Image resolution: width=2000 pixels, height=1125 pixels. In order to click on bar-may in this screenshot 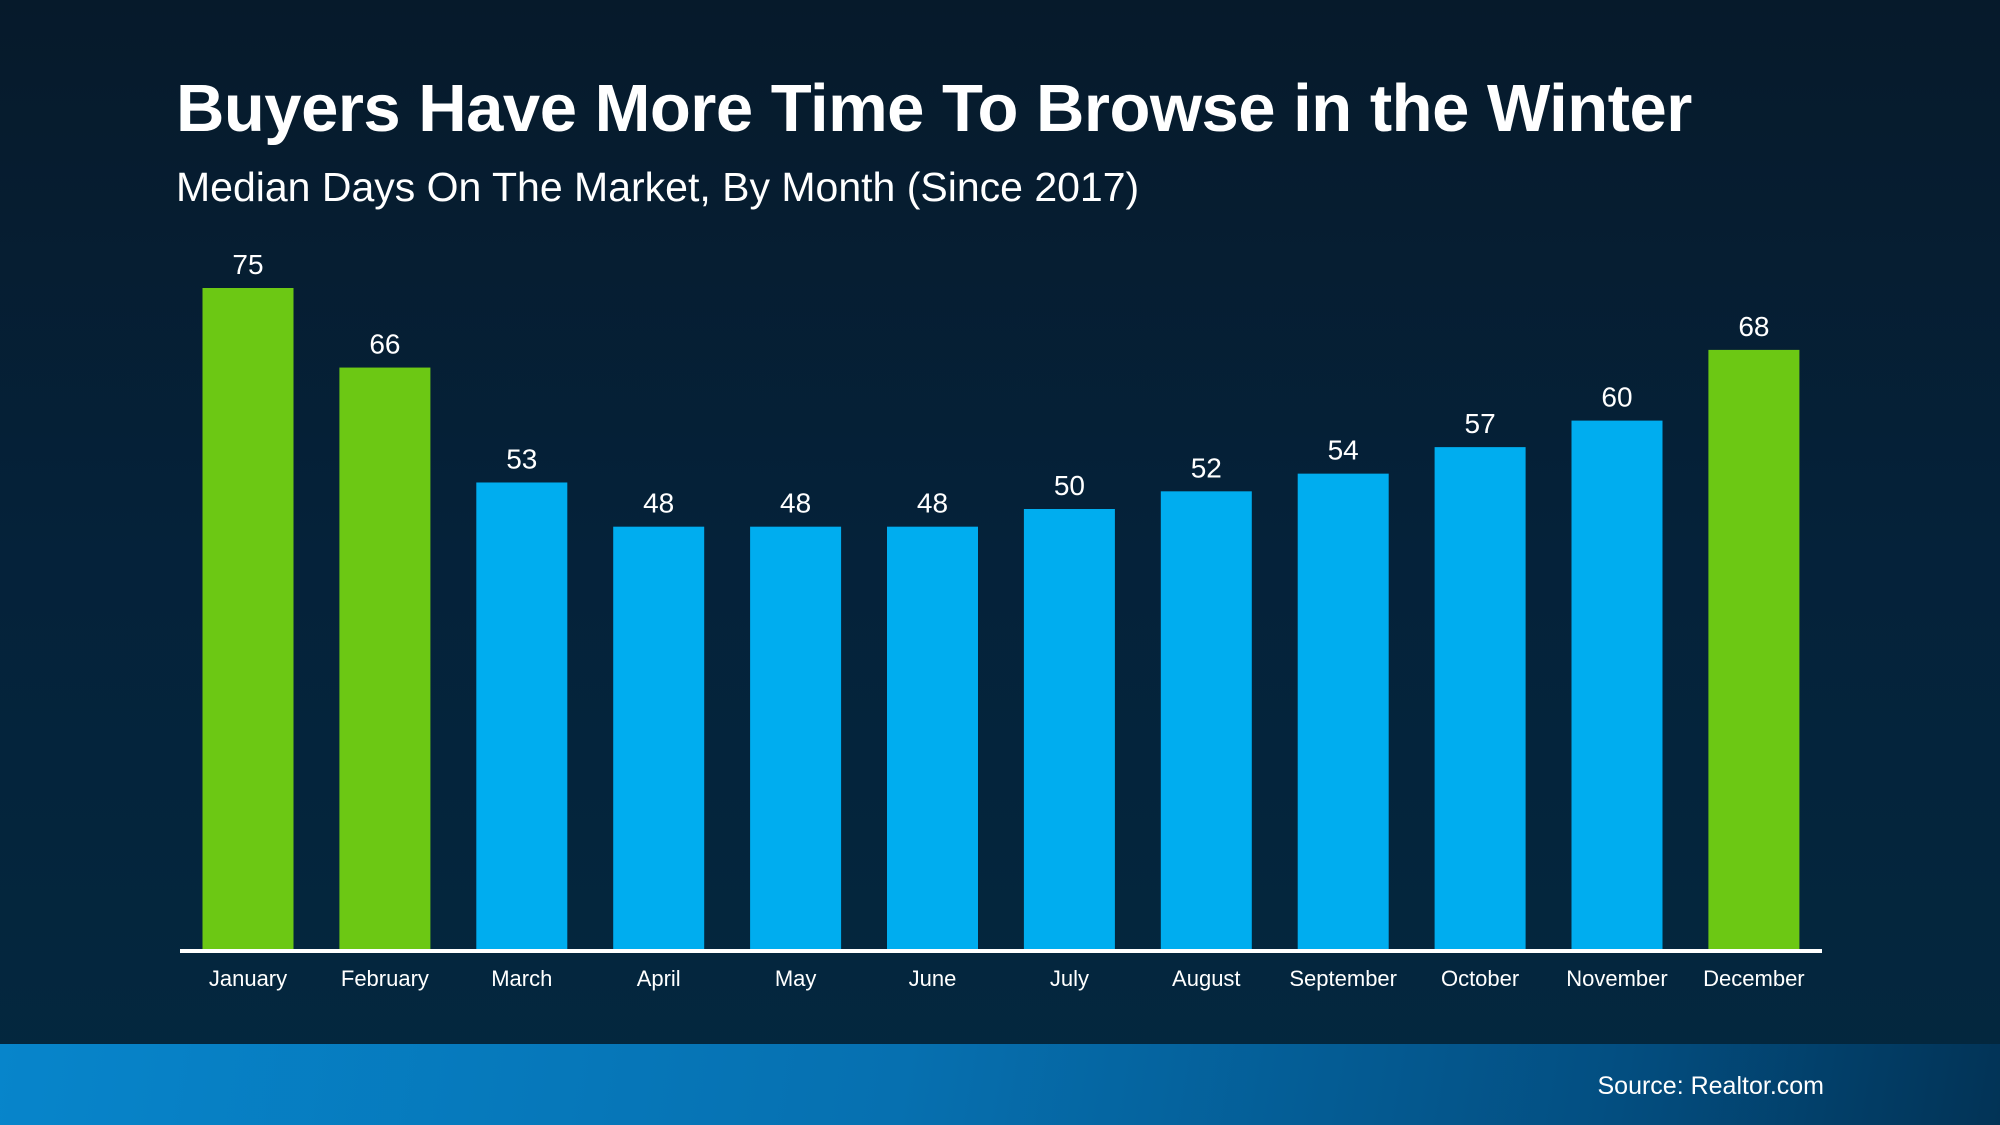, I will do `click(796, 738)`.